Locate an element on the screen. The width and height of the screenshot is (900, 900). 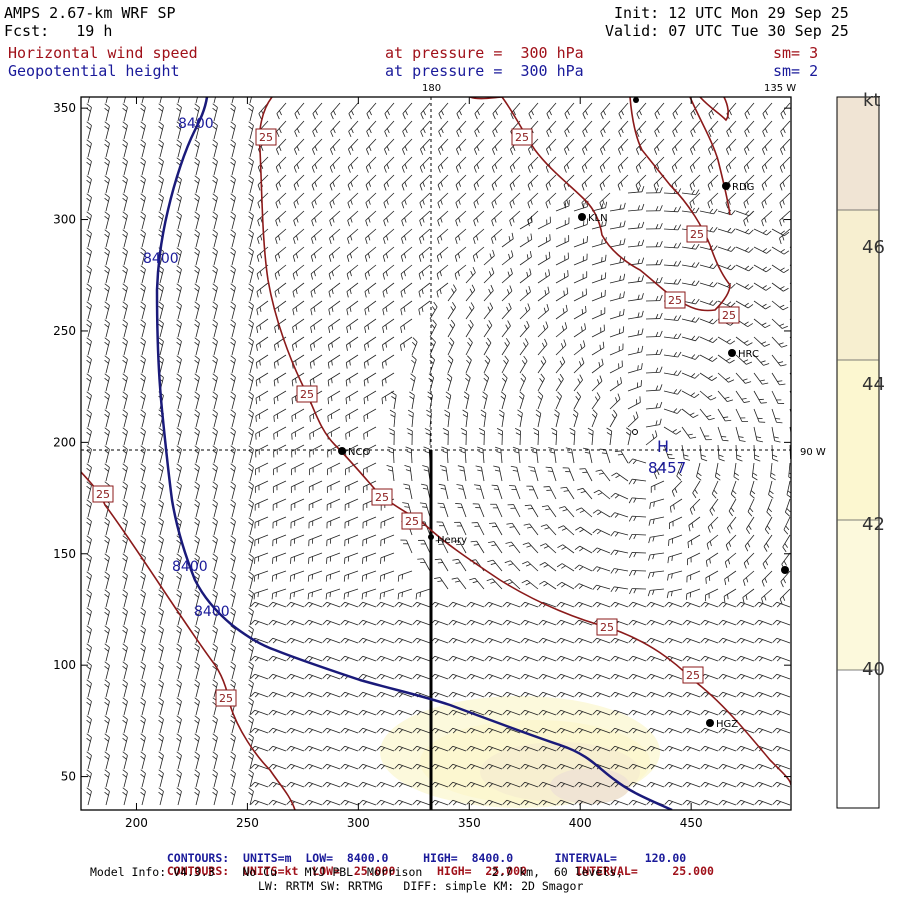
station-marker-nco is located at coordinates (342, 451).